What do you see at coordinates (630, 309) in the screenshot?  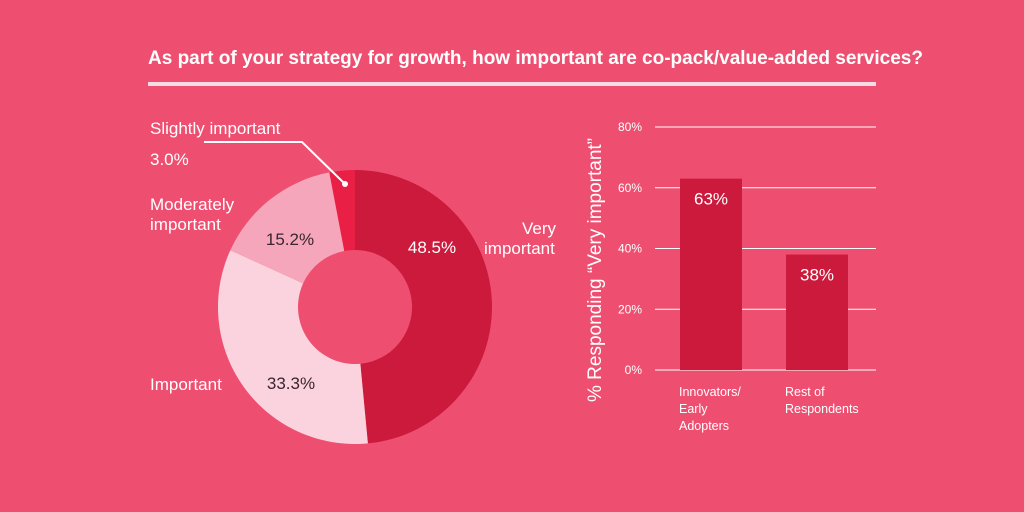 I see `y-tick-label: 20%` at bounding box center [630, 309].